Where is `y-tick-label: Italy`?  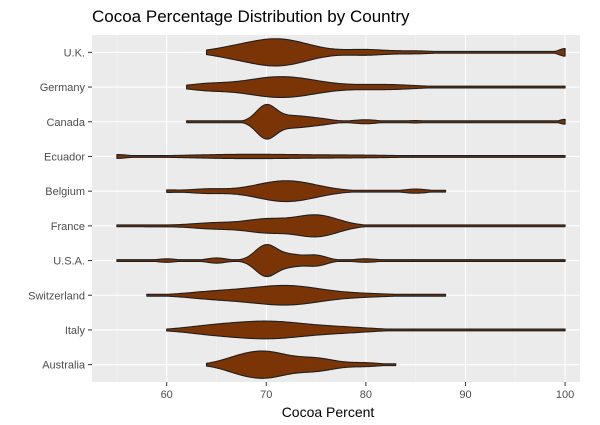 y-tick-label: Italy is located at coordinates (75, 331).